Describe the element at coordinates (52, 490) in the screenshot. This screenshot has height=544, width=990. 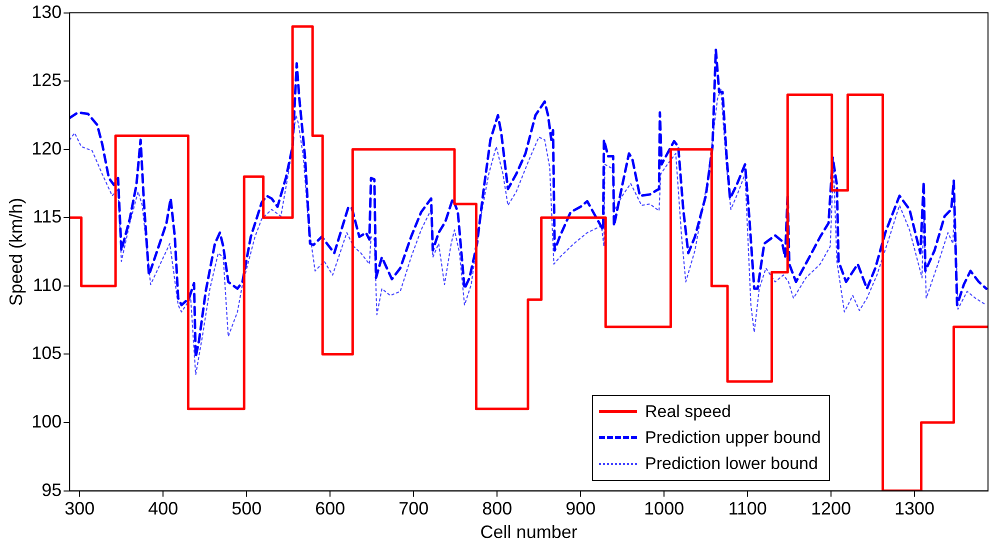
I see `y-tick-label: 95` at that location.